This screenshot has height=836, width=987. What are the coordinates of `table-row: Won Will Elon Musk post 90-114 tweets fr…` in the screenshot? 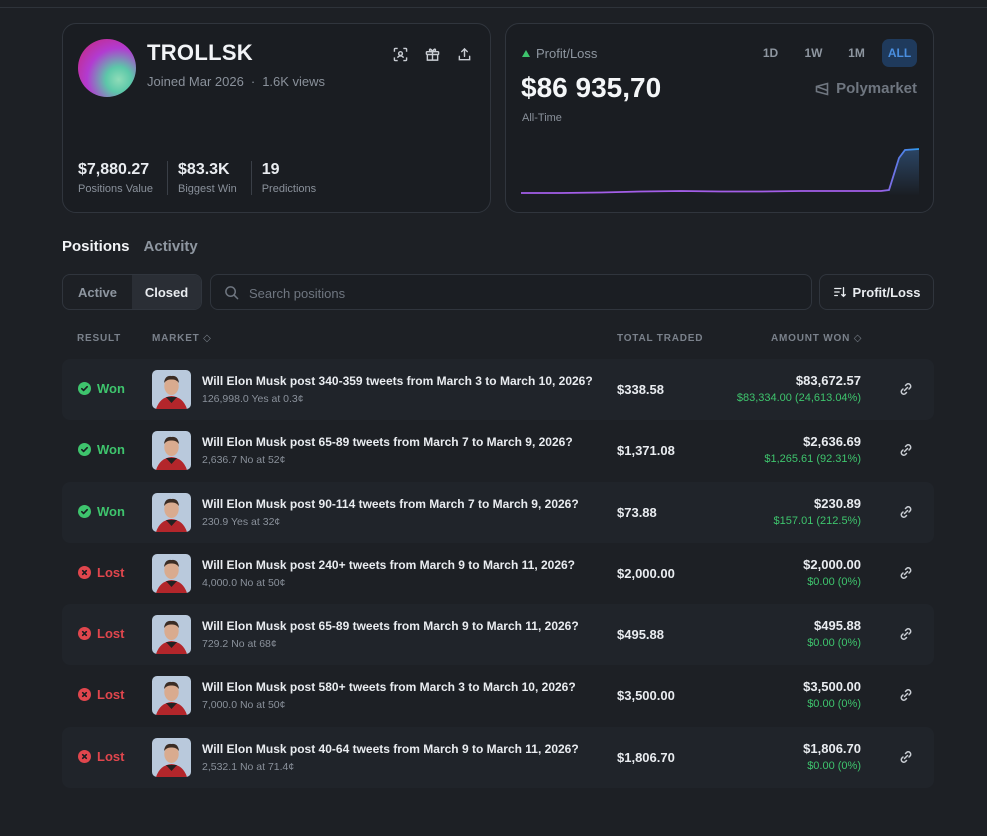 It's located at (498, 512).